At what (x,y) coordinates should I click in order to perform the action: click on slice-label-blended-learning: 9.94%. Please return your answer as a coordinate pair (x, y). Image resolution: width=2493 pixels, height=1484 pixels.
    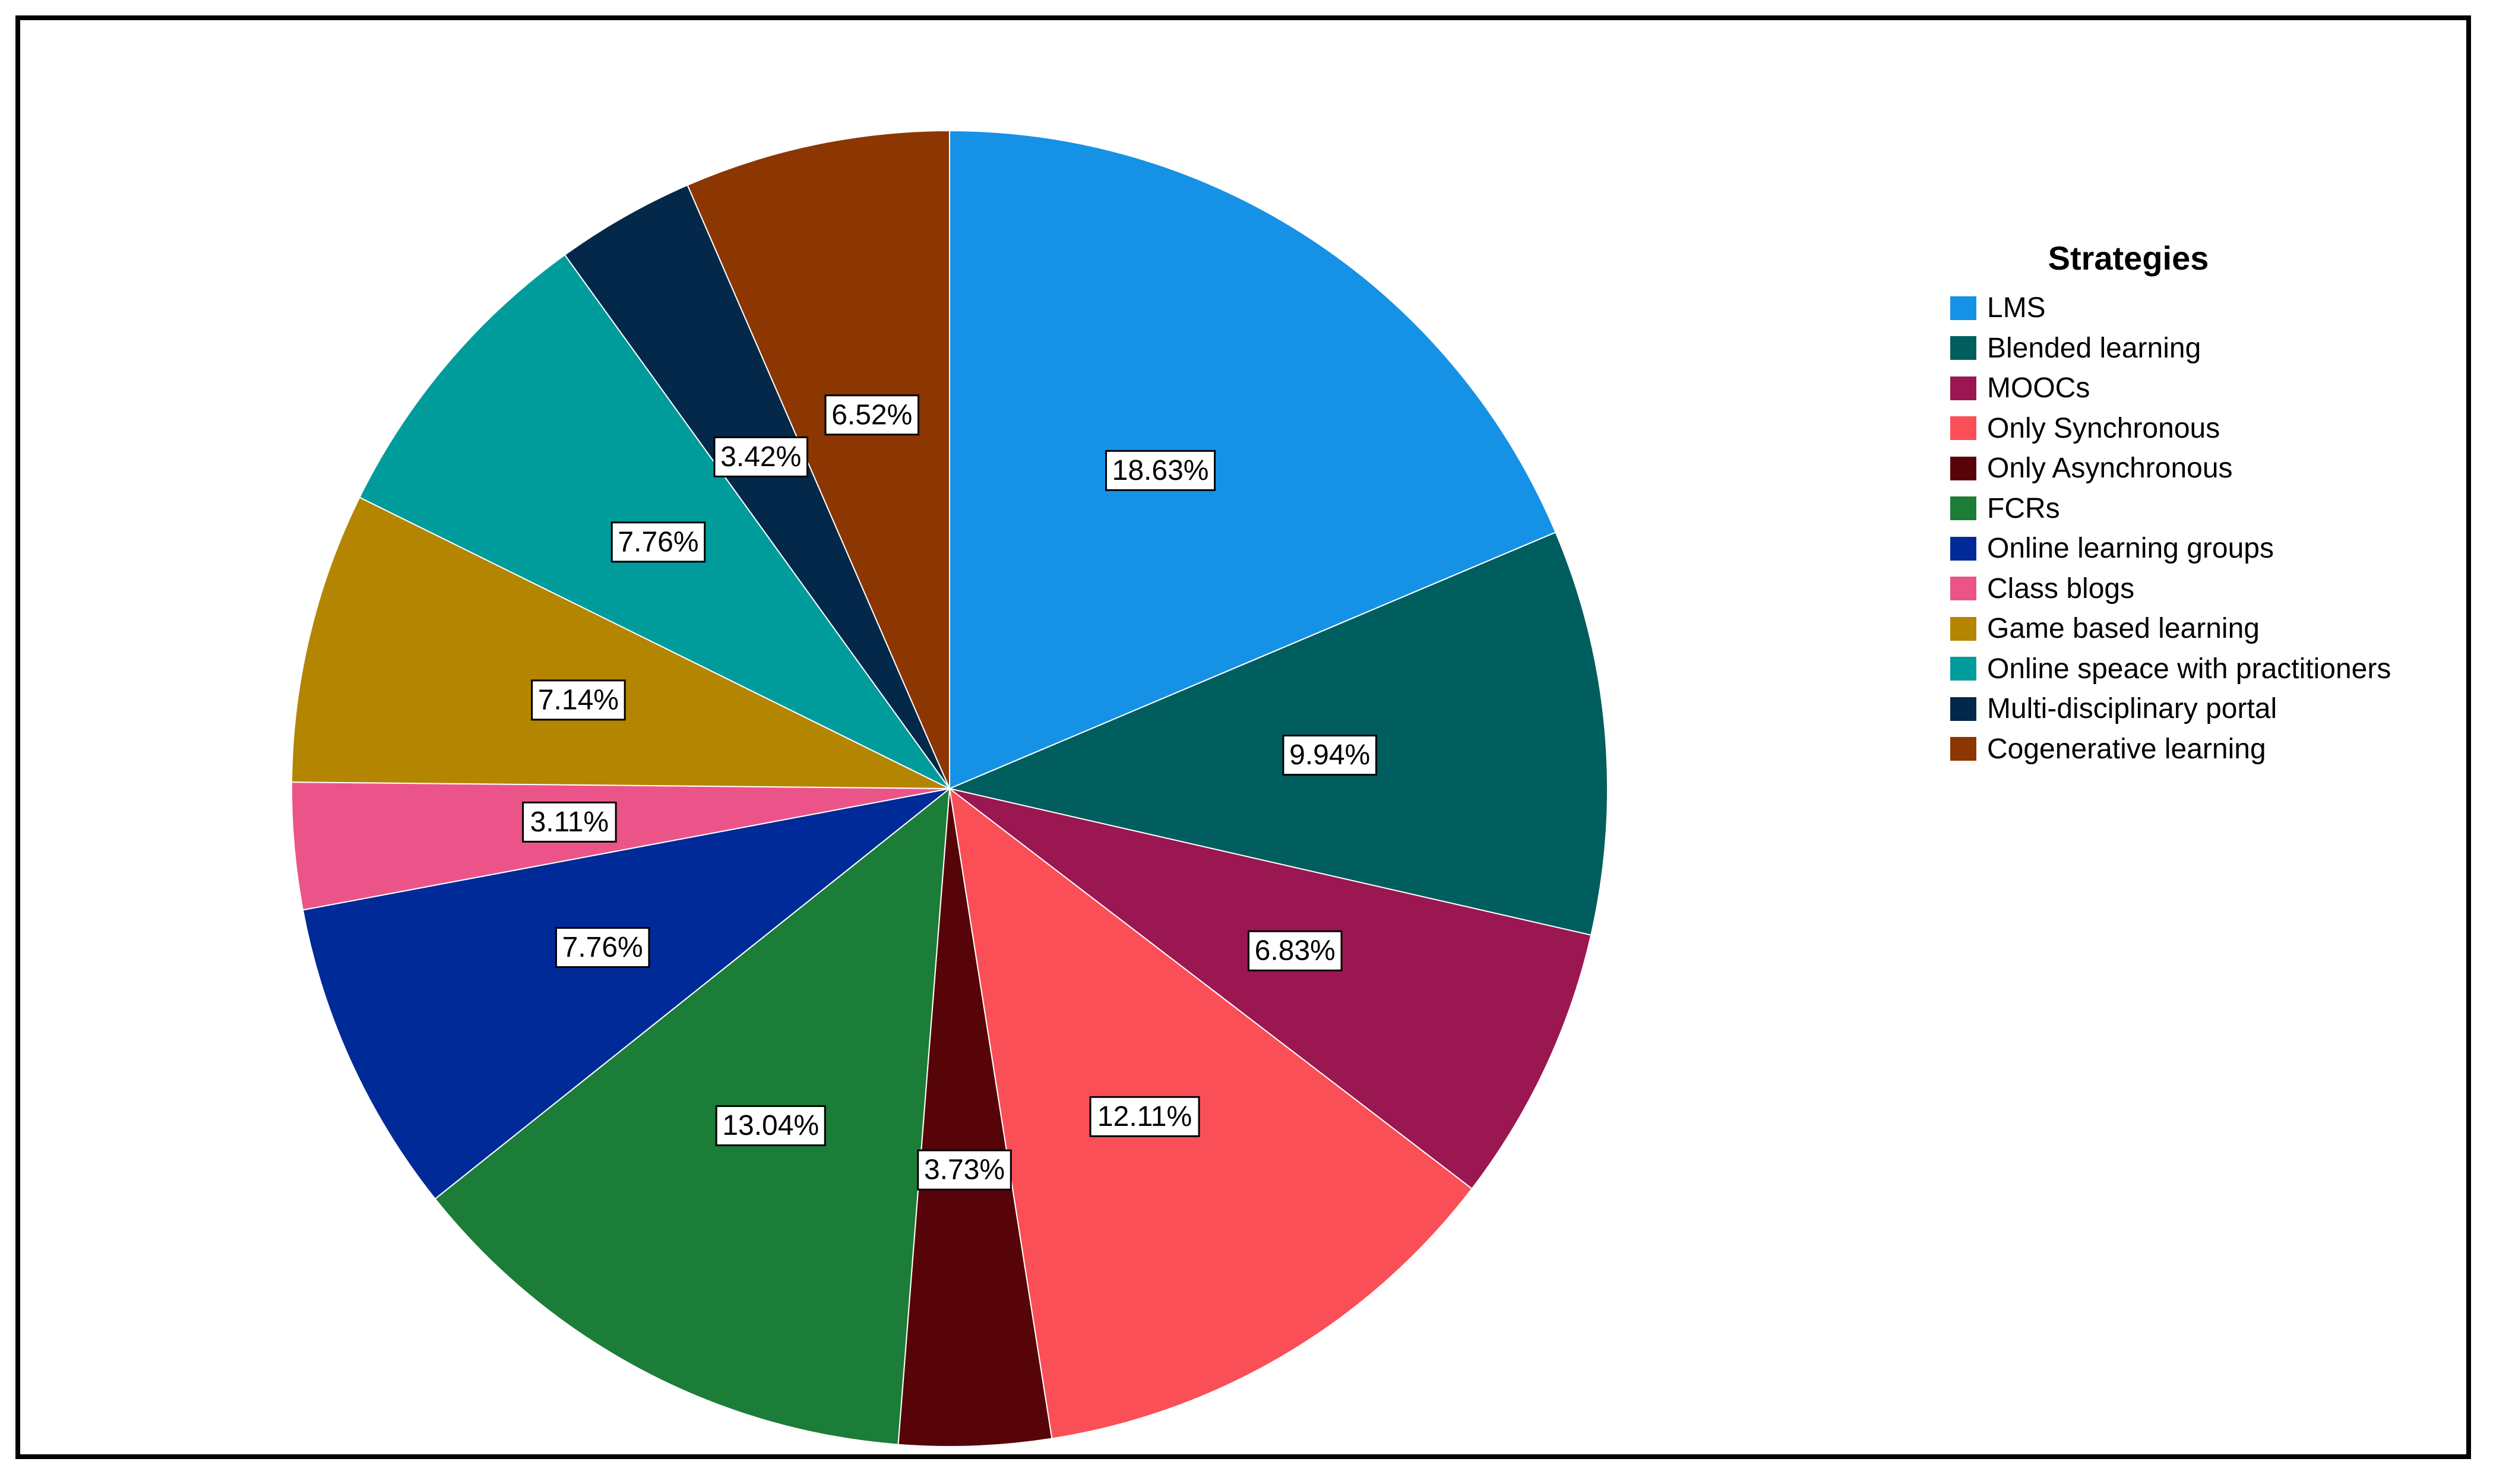
    Looking at the image, I should click on (1329, 755).